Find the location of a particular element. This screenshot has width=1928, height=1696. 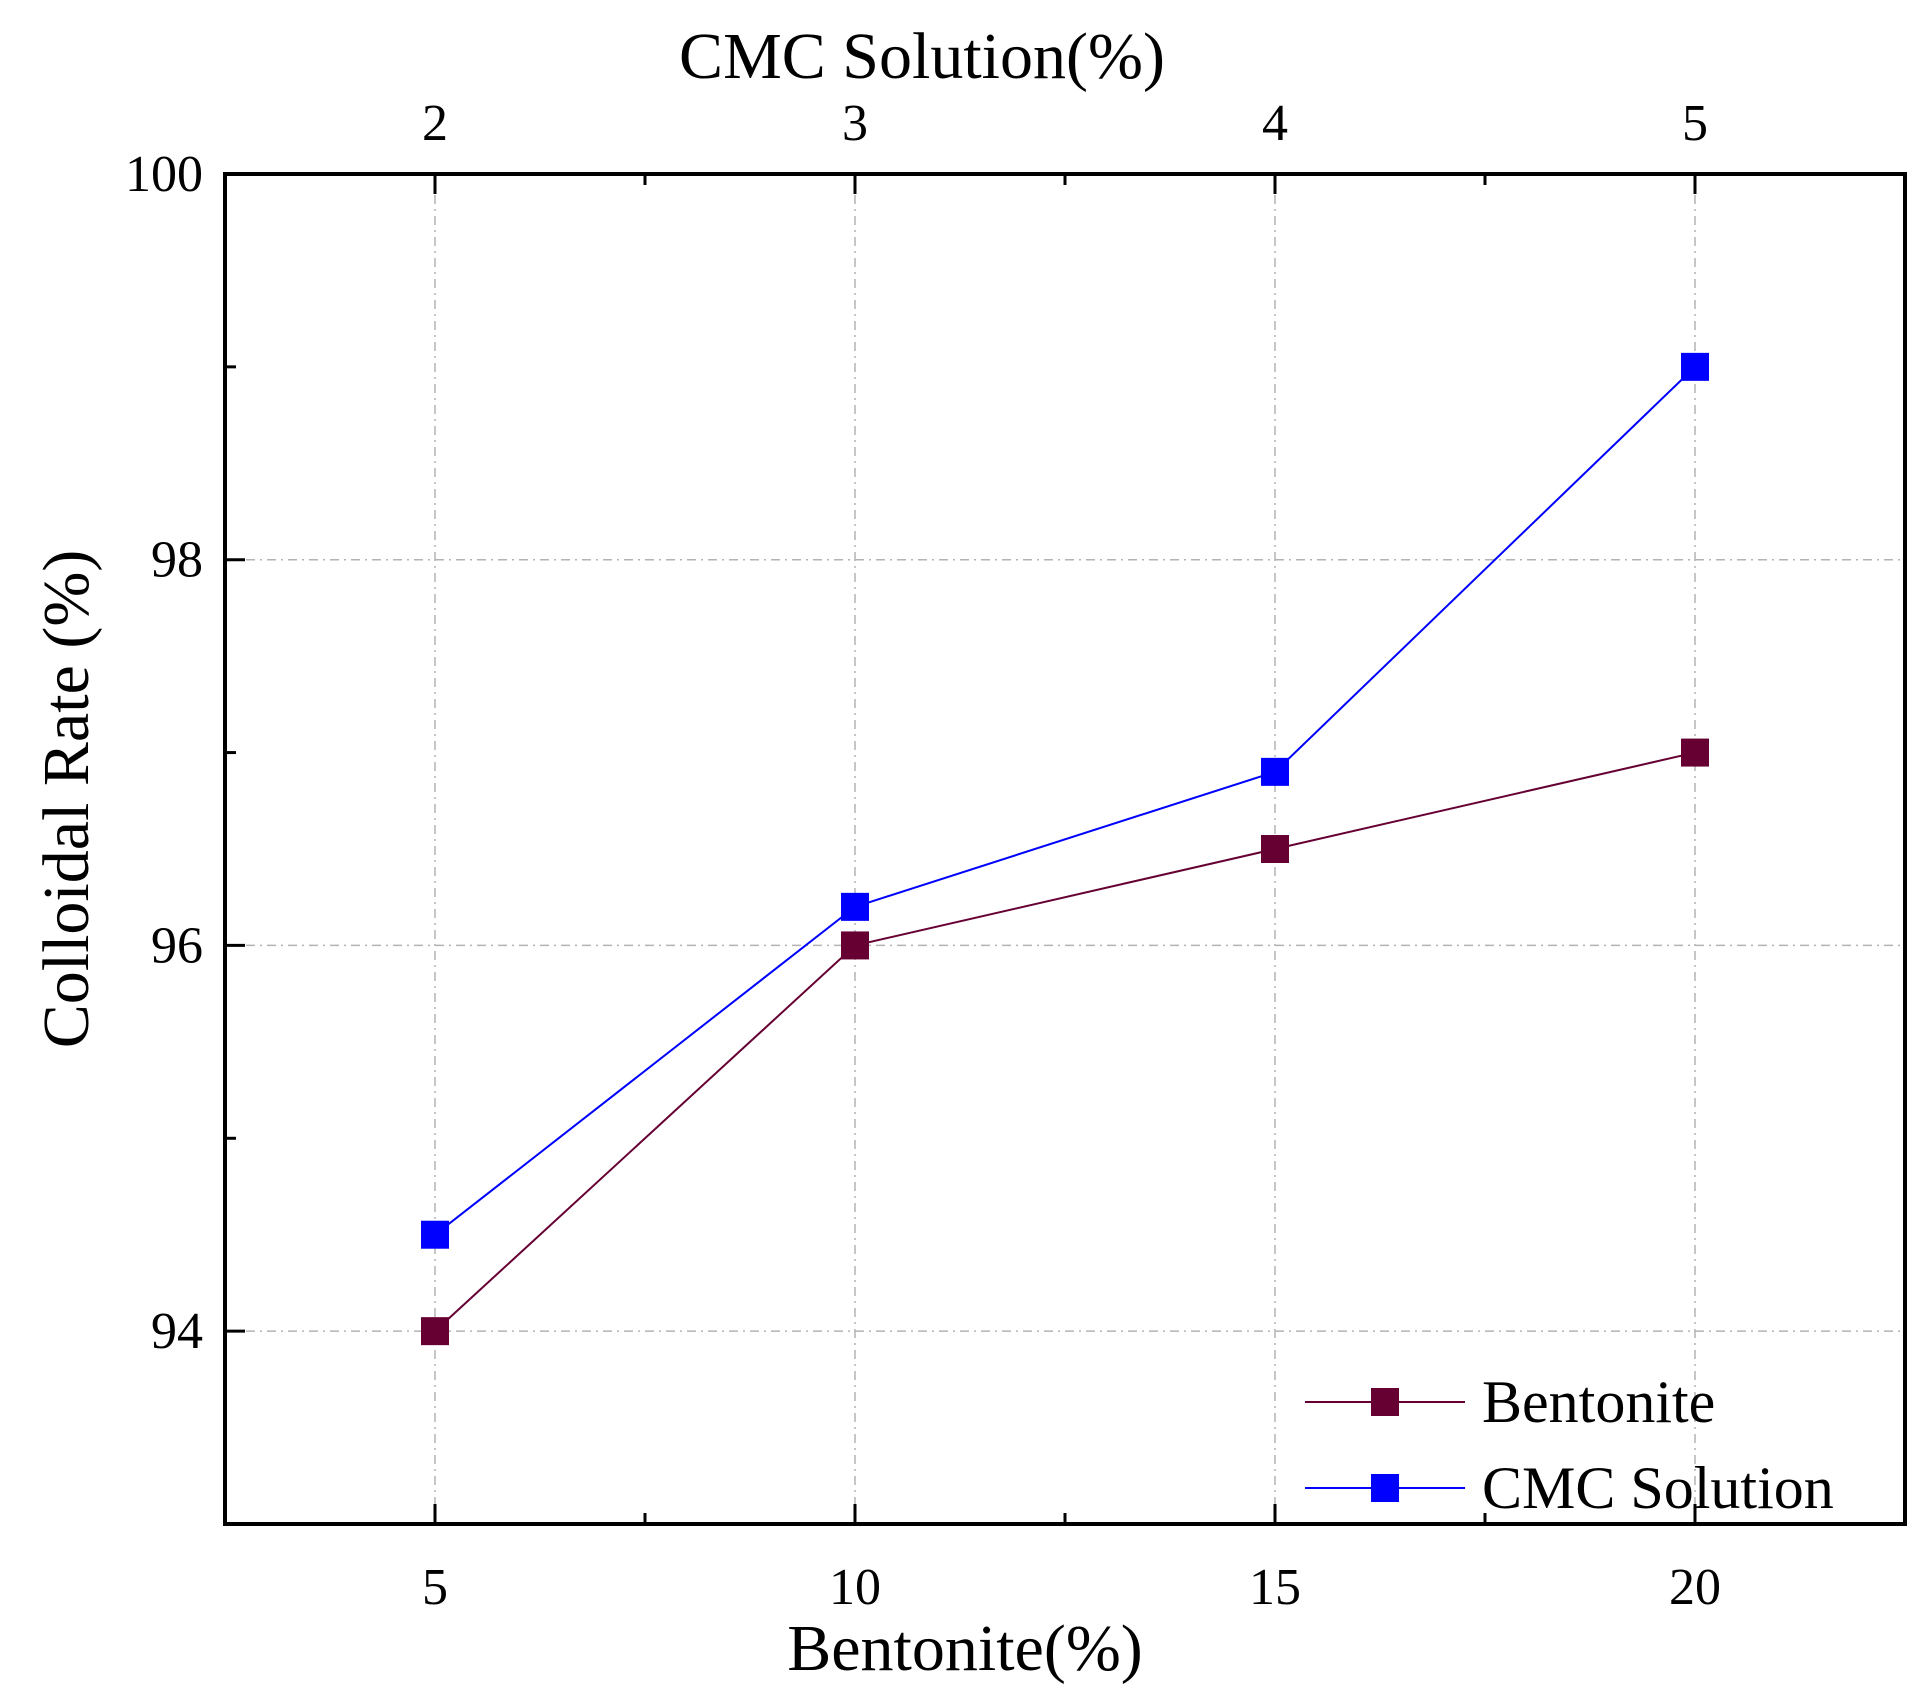

x-axis-title: Bentonite(%) is located at coordinates (965, 1648).